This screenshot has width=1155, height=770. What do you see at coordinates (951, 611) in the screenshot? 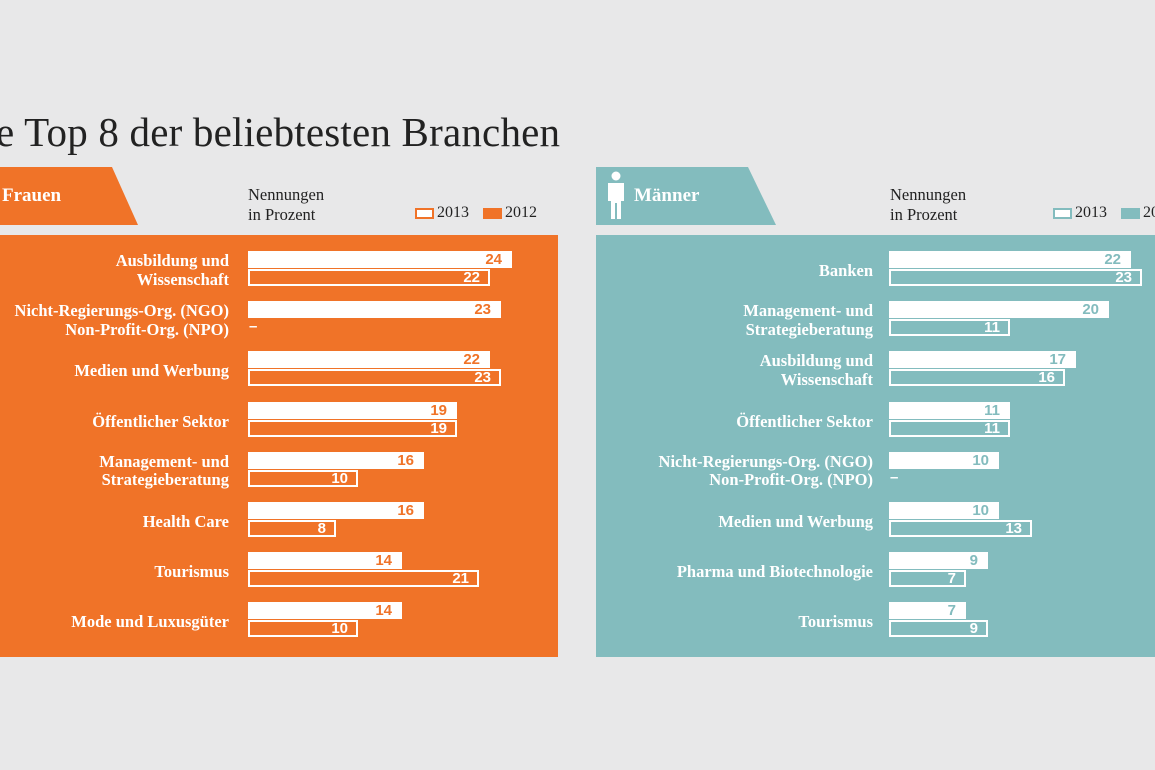
I see `value-label-2013: 7` at bounding box center [951, 611].